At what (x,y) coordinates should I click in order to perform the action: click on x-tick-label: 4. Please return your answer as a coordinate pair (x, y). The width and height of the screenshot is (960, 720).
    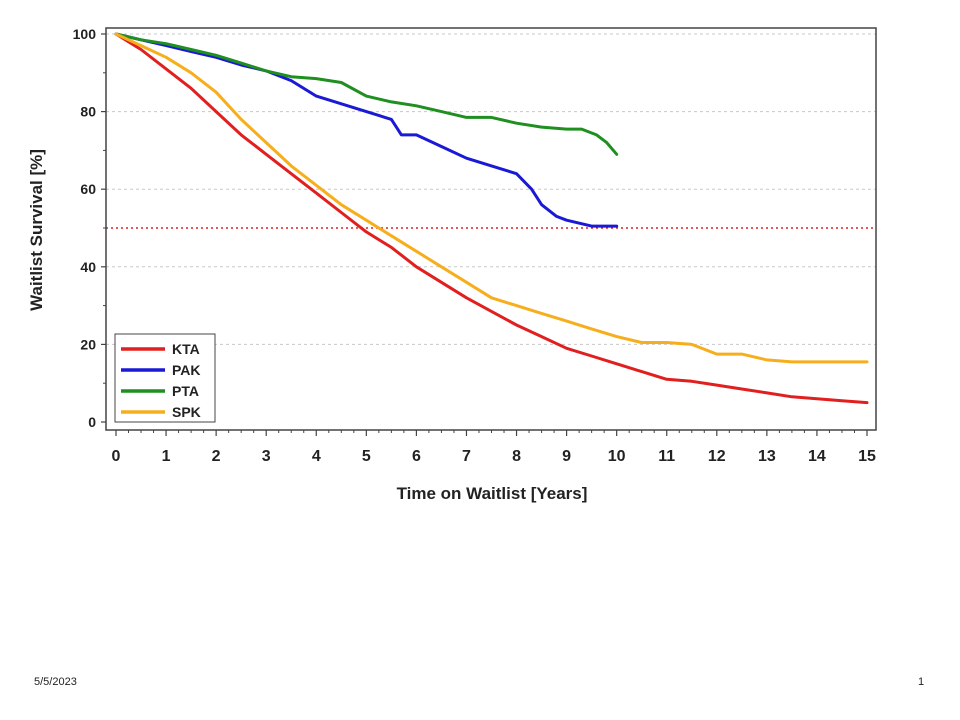
    Looking at the image, I should click on (316, 456).